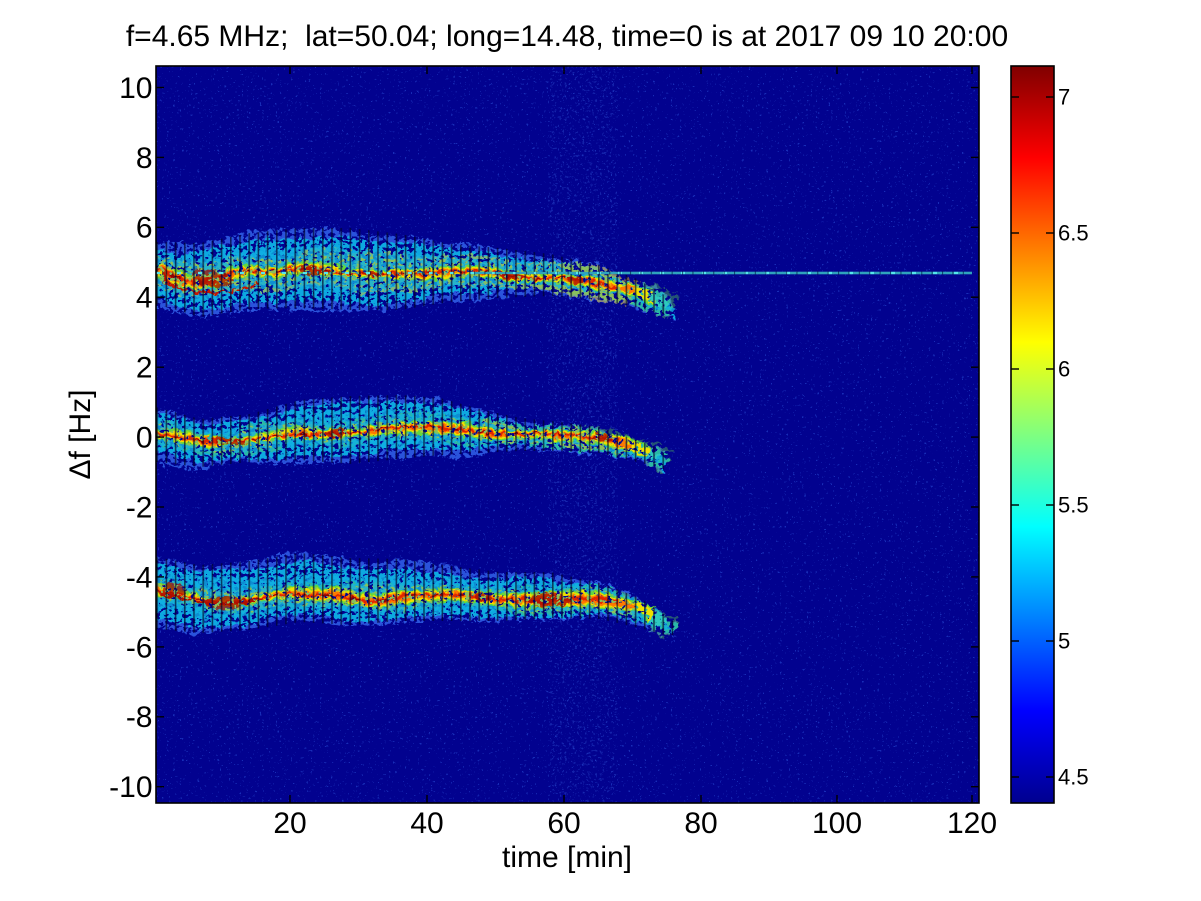  I want to click on svg-text: -2, so click(139, 507).